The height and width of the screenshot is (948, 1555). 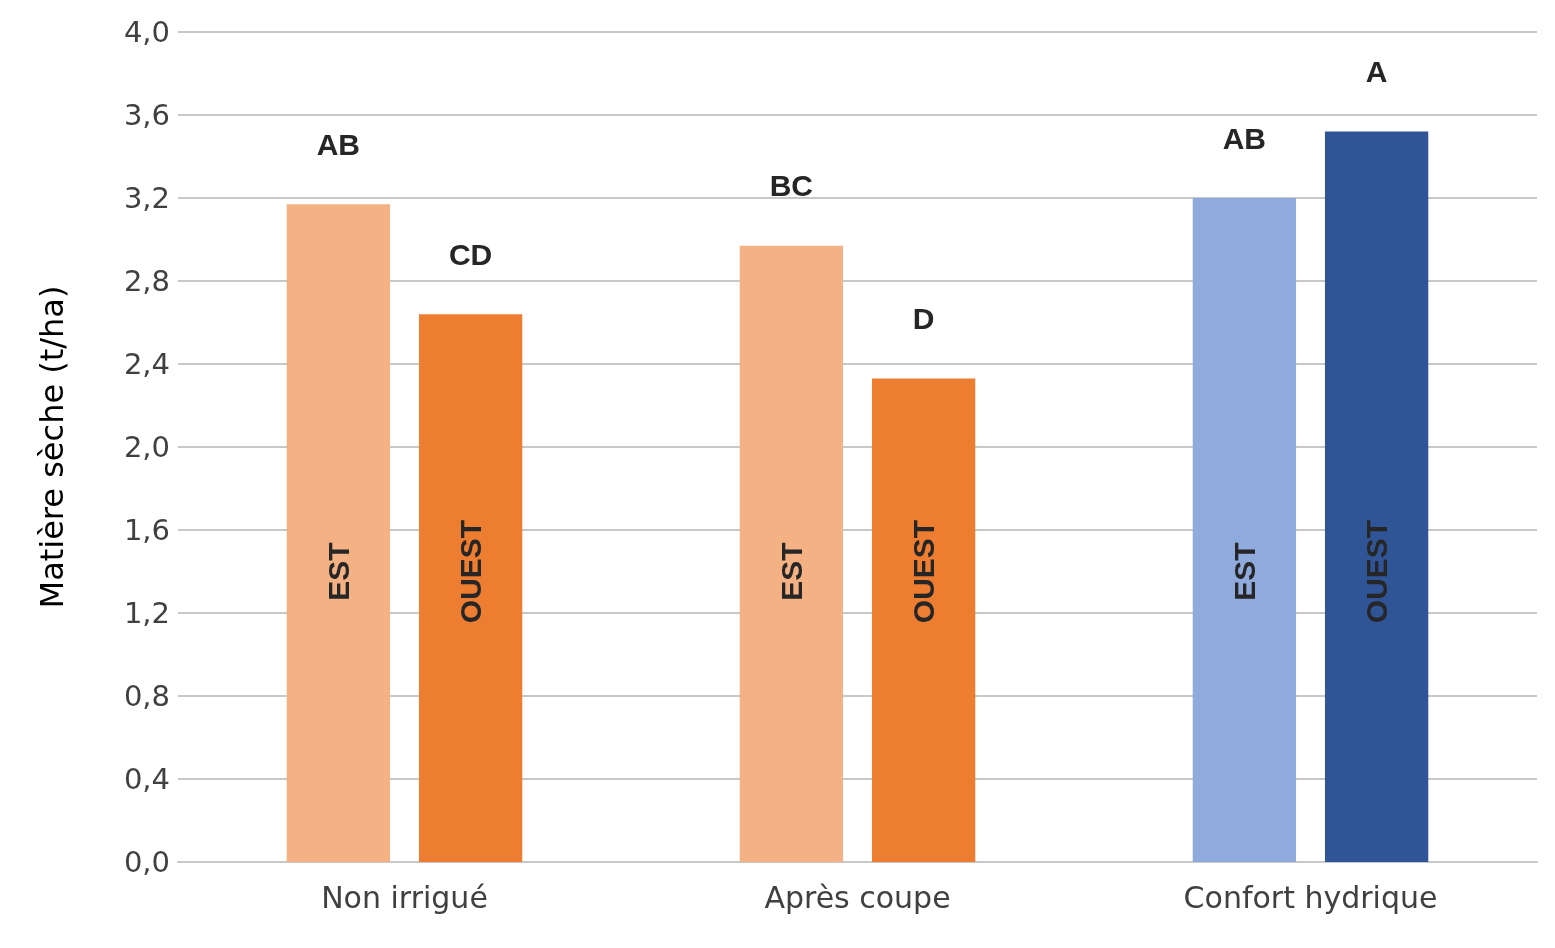 I want to click on data-label: A, so click(x=1376, y=72).